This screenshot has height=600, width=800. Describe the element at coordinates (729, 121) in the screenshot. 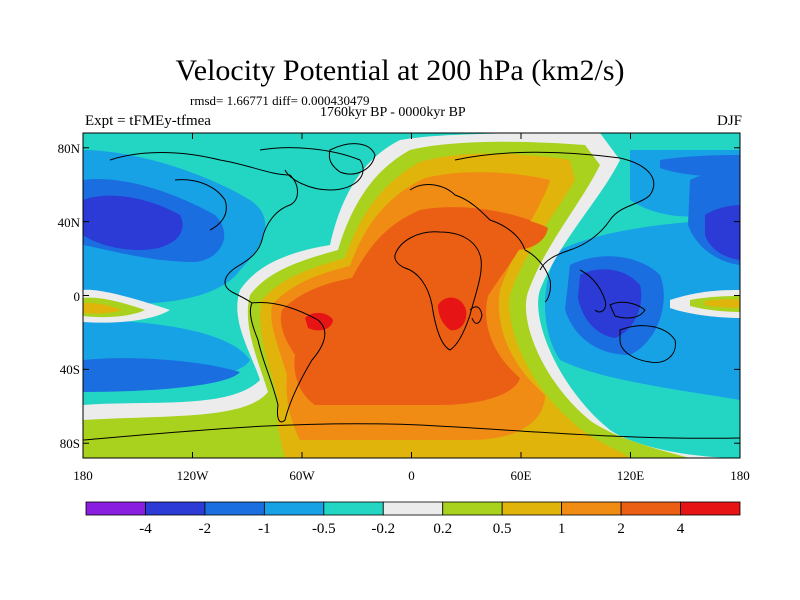

I see `season-label: DJF` at that location.